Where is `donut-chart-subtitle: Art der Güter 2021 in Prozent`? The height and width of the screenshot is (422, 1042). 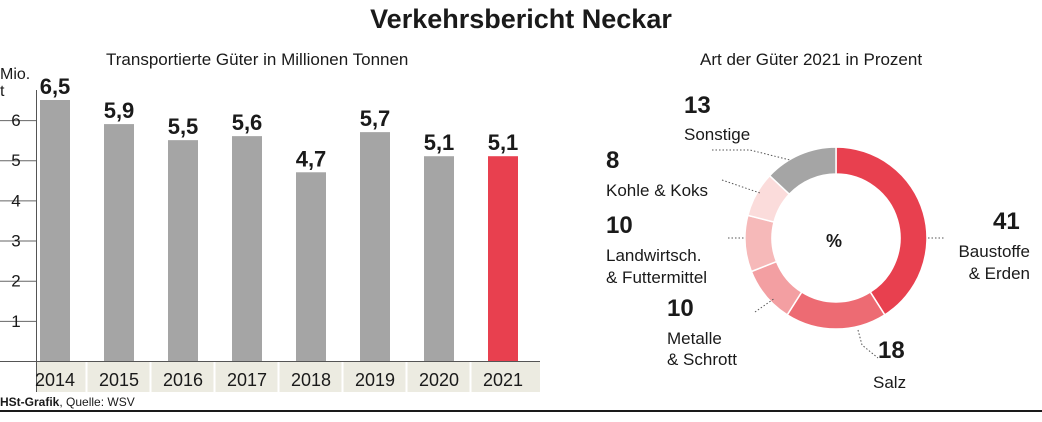 donut-chart-subtitle: Art der Güter 2021 in Prozent is located at coordinates (811, 59).